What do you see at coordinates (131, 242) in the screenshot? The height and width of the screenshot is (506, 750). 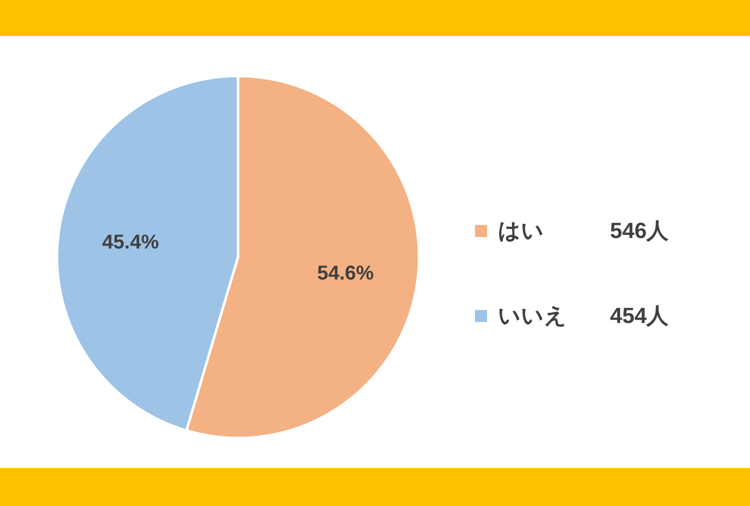 I see `data-label: 45.4%` at bounding box center [131, 242].